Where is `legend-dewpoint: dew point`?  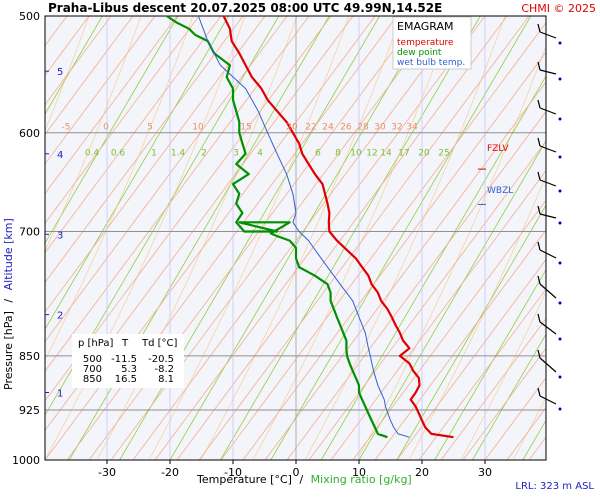 legend-dewpoint: dew point is located at coordinates (419, 53).